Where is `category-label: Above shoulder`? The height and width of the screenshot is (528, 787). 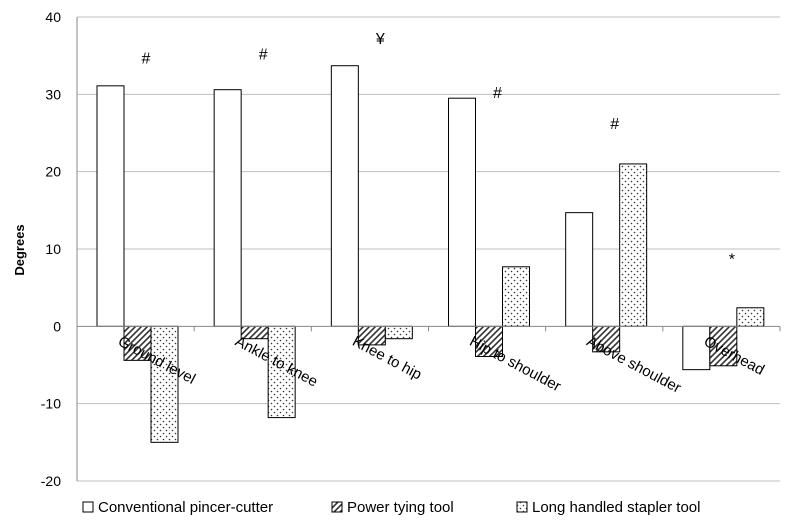
category-label: Above shoulder is located at coordinates (634, 365).